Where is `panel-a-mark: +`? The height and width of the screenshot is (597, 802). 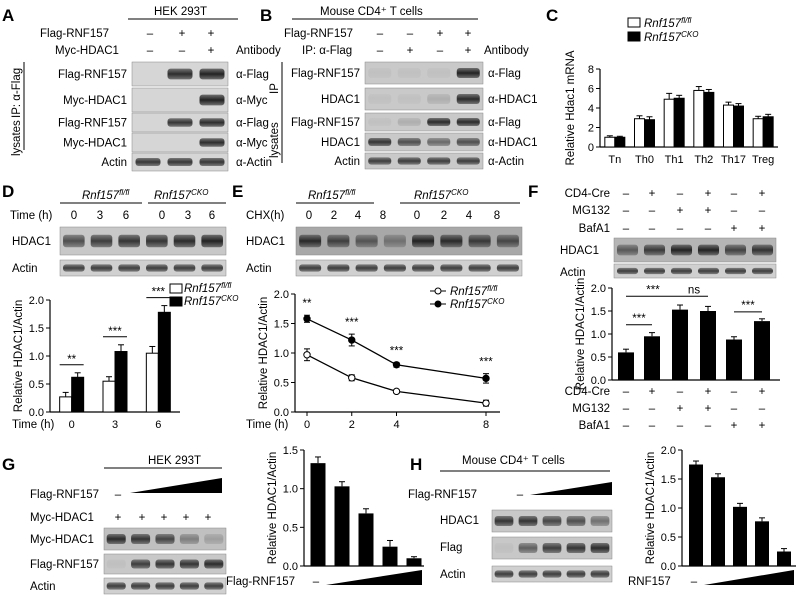 panel-a-mark: + is located at coordinates (211, 34).